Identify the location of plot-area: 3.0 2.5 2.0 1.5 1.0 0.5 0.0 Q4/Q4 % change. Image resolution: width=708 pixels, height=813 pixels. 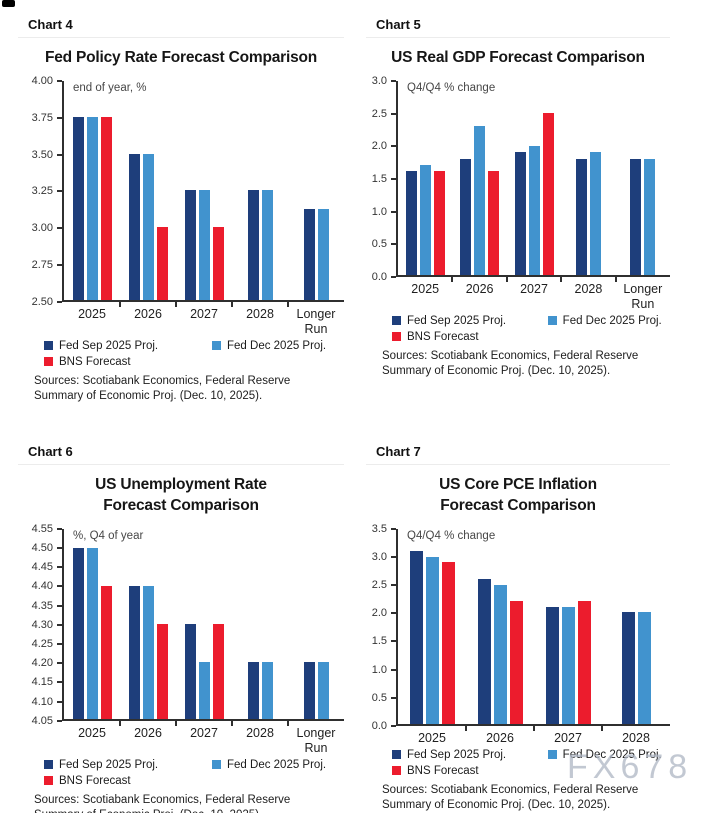
(518, 179).